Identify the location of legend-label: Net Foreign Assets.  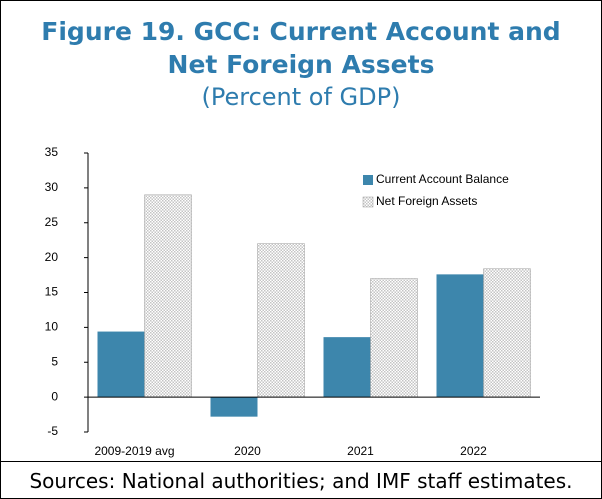
(426, 201).